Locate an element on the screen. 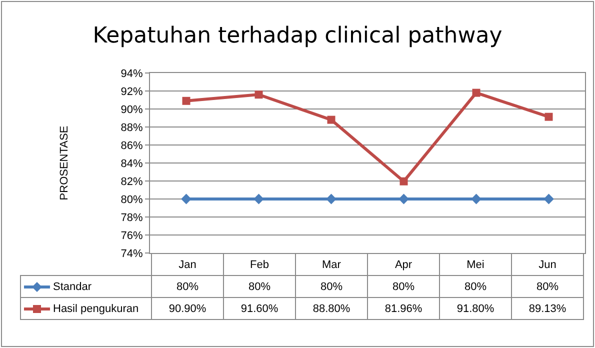 The width and height of the screenshot is (595, 348). y-tick-label: 88% is located at coordinates (132, 128).